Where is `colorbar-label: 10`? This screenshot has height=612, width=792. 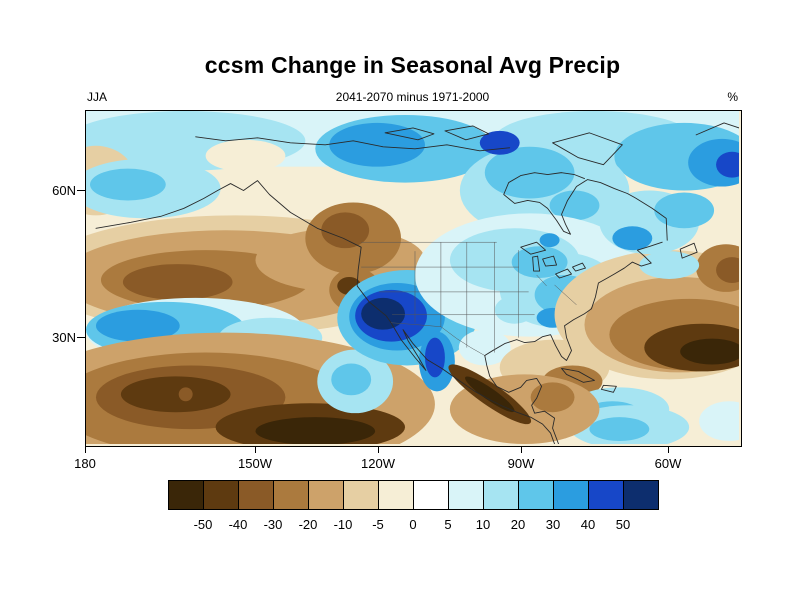 colorbar-label: 10 is located at coordinates (483, 524).